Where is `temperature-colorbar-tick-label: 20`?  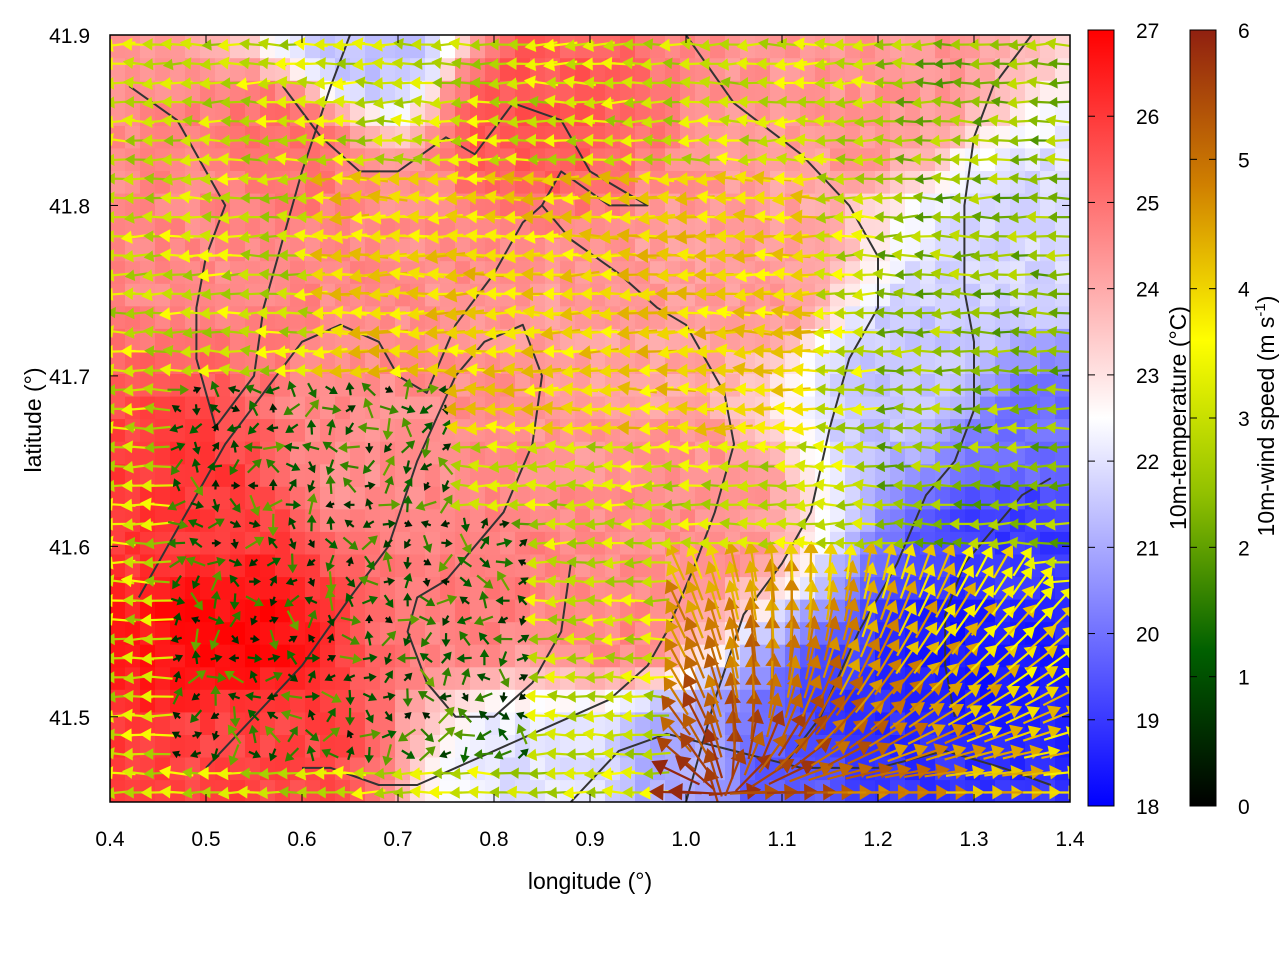
temperature-colorbar-tick-label: 20 is located at coordinates (1147, 635).